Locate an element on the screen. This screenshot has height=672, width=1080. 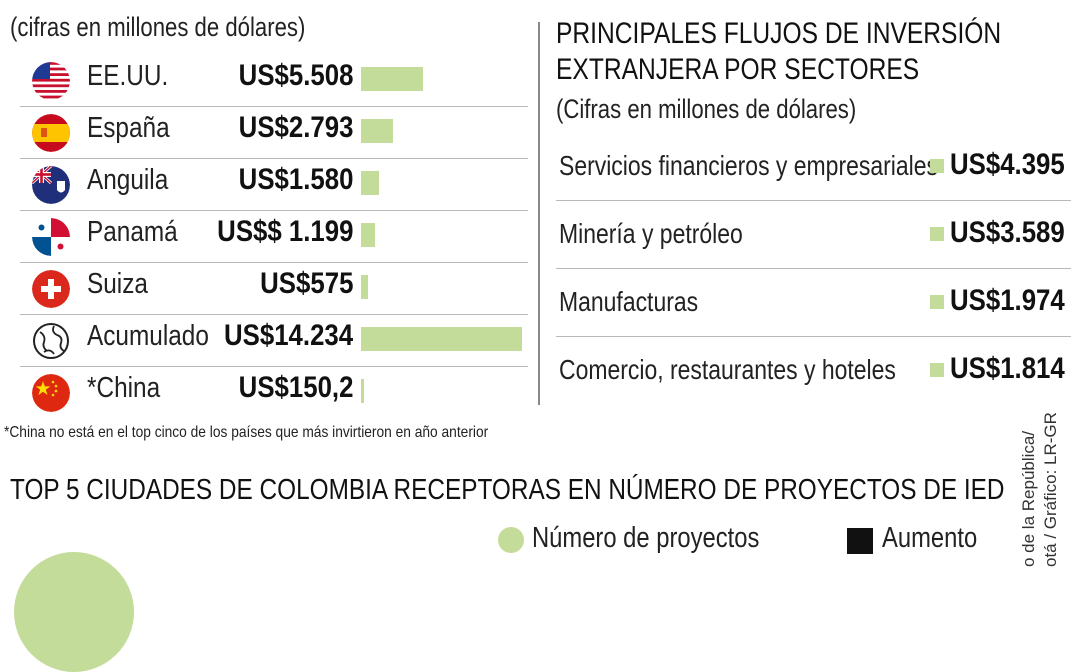
sector-value-label: US$3.589 is located at coordinates (1007, 232).